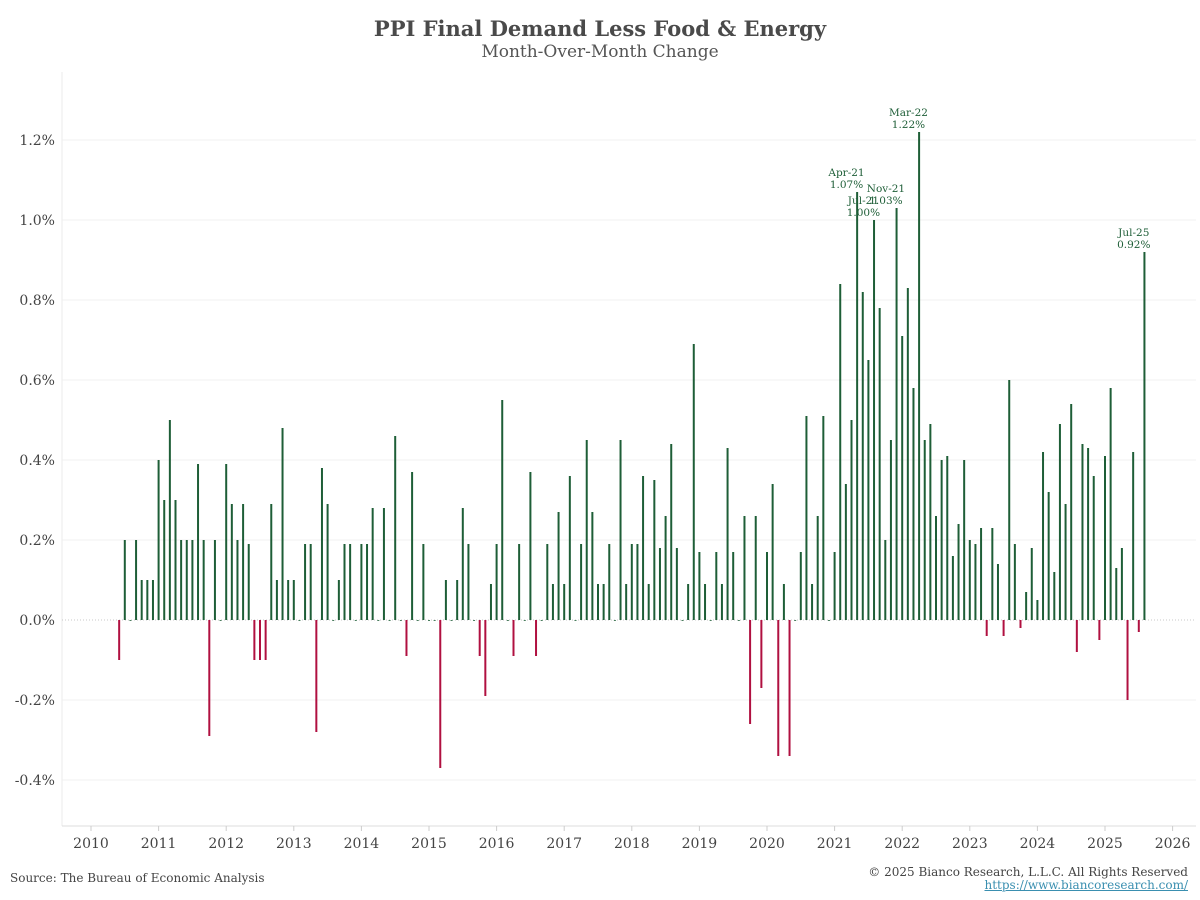 This screenshot has height=900, width=1200. What do you see at coordinates (37, 221) in the screenshot?
I see `y-tick-label: 1.0%` at bounding box center [37, 221].